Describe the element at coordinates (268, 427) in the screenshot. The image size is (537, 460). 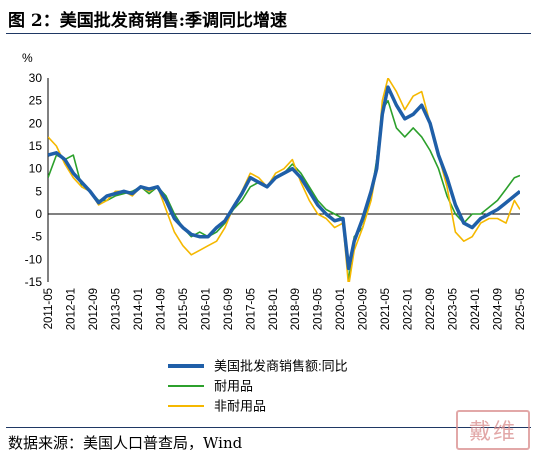
I see `footer-divider` at that location.